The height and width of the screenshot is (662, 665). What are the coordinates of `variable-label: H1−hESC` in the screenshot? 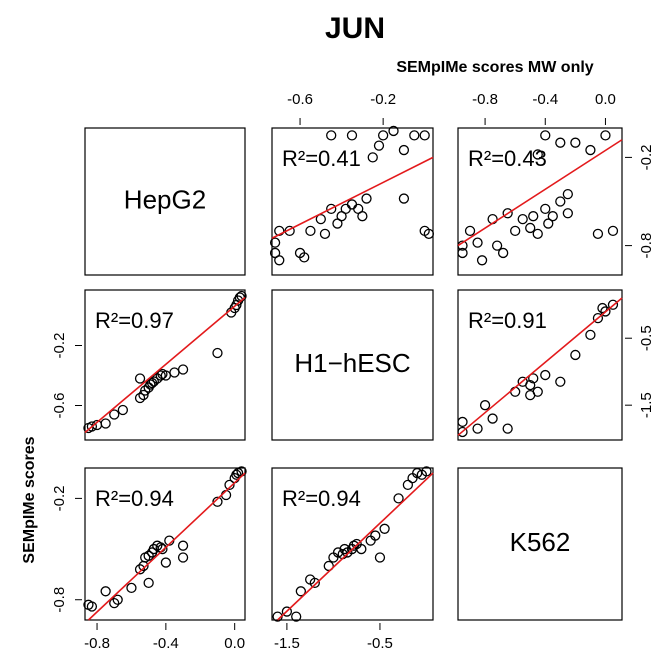 It's located at (352, 363).